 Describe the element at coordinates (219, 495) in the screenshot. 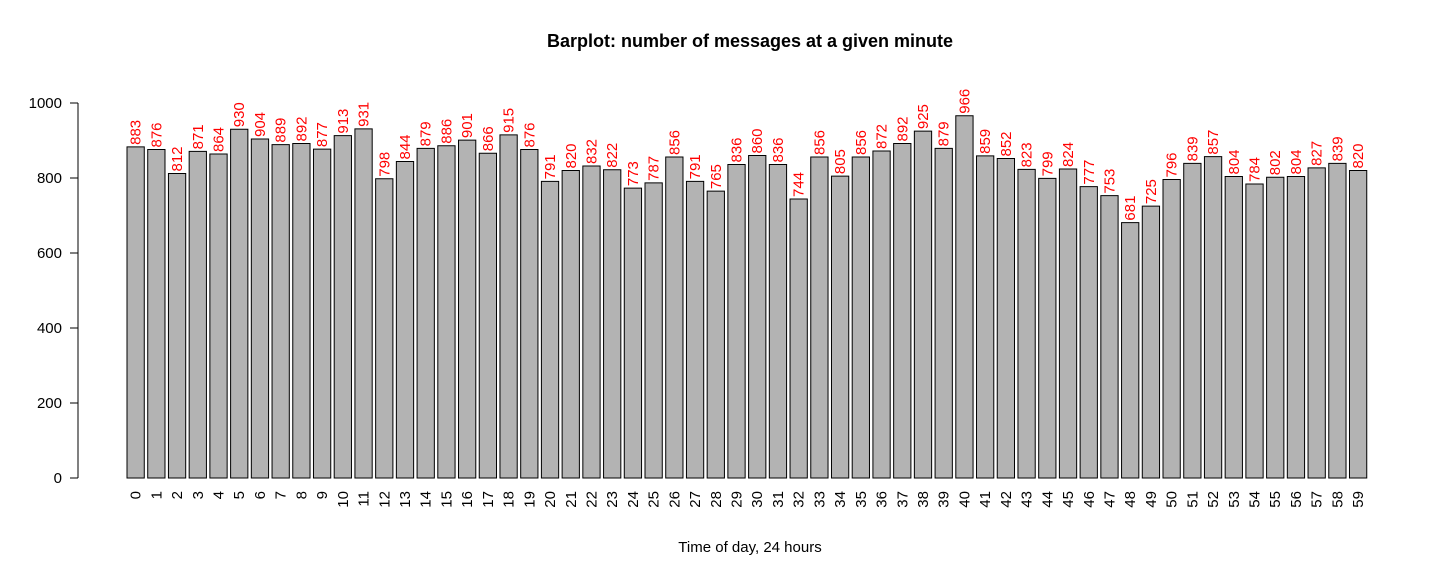

I see `x-tick-label: 4` at that location.